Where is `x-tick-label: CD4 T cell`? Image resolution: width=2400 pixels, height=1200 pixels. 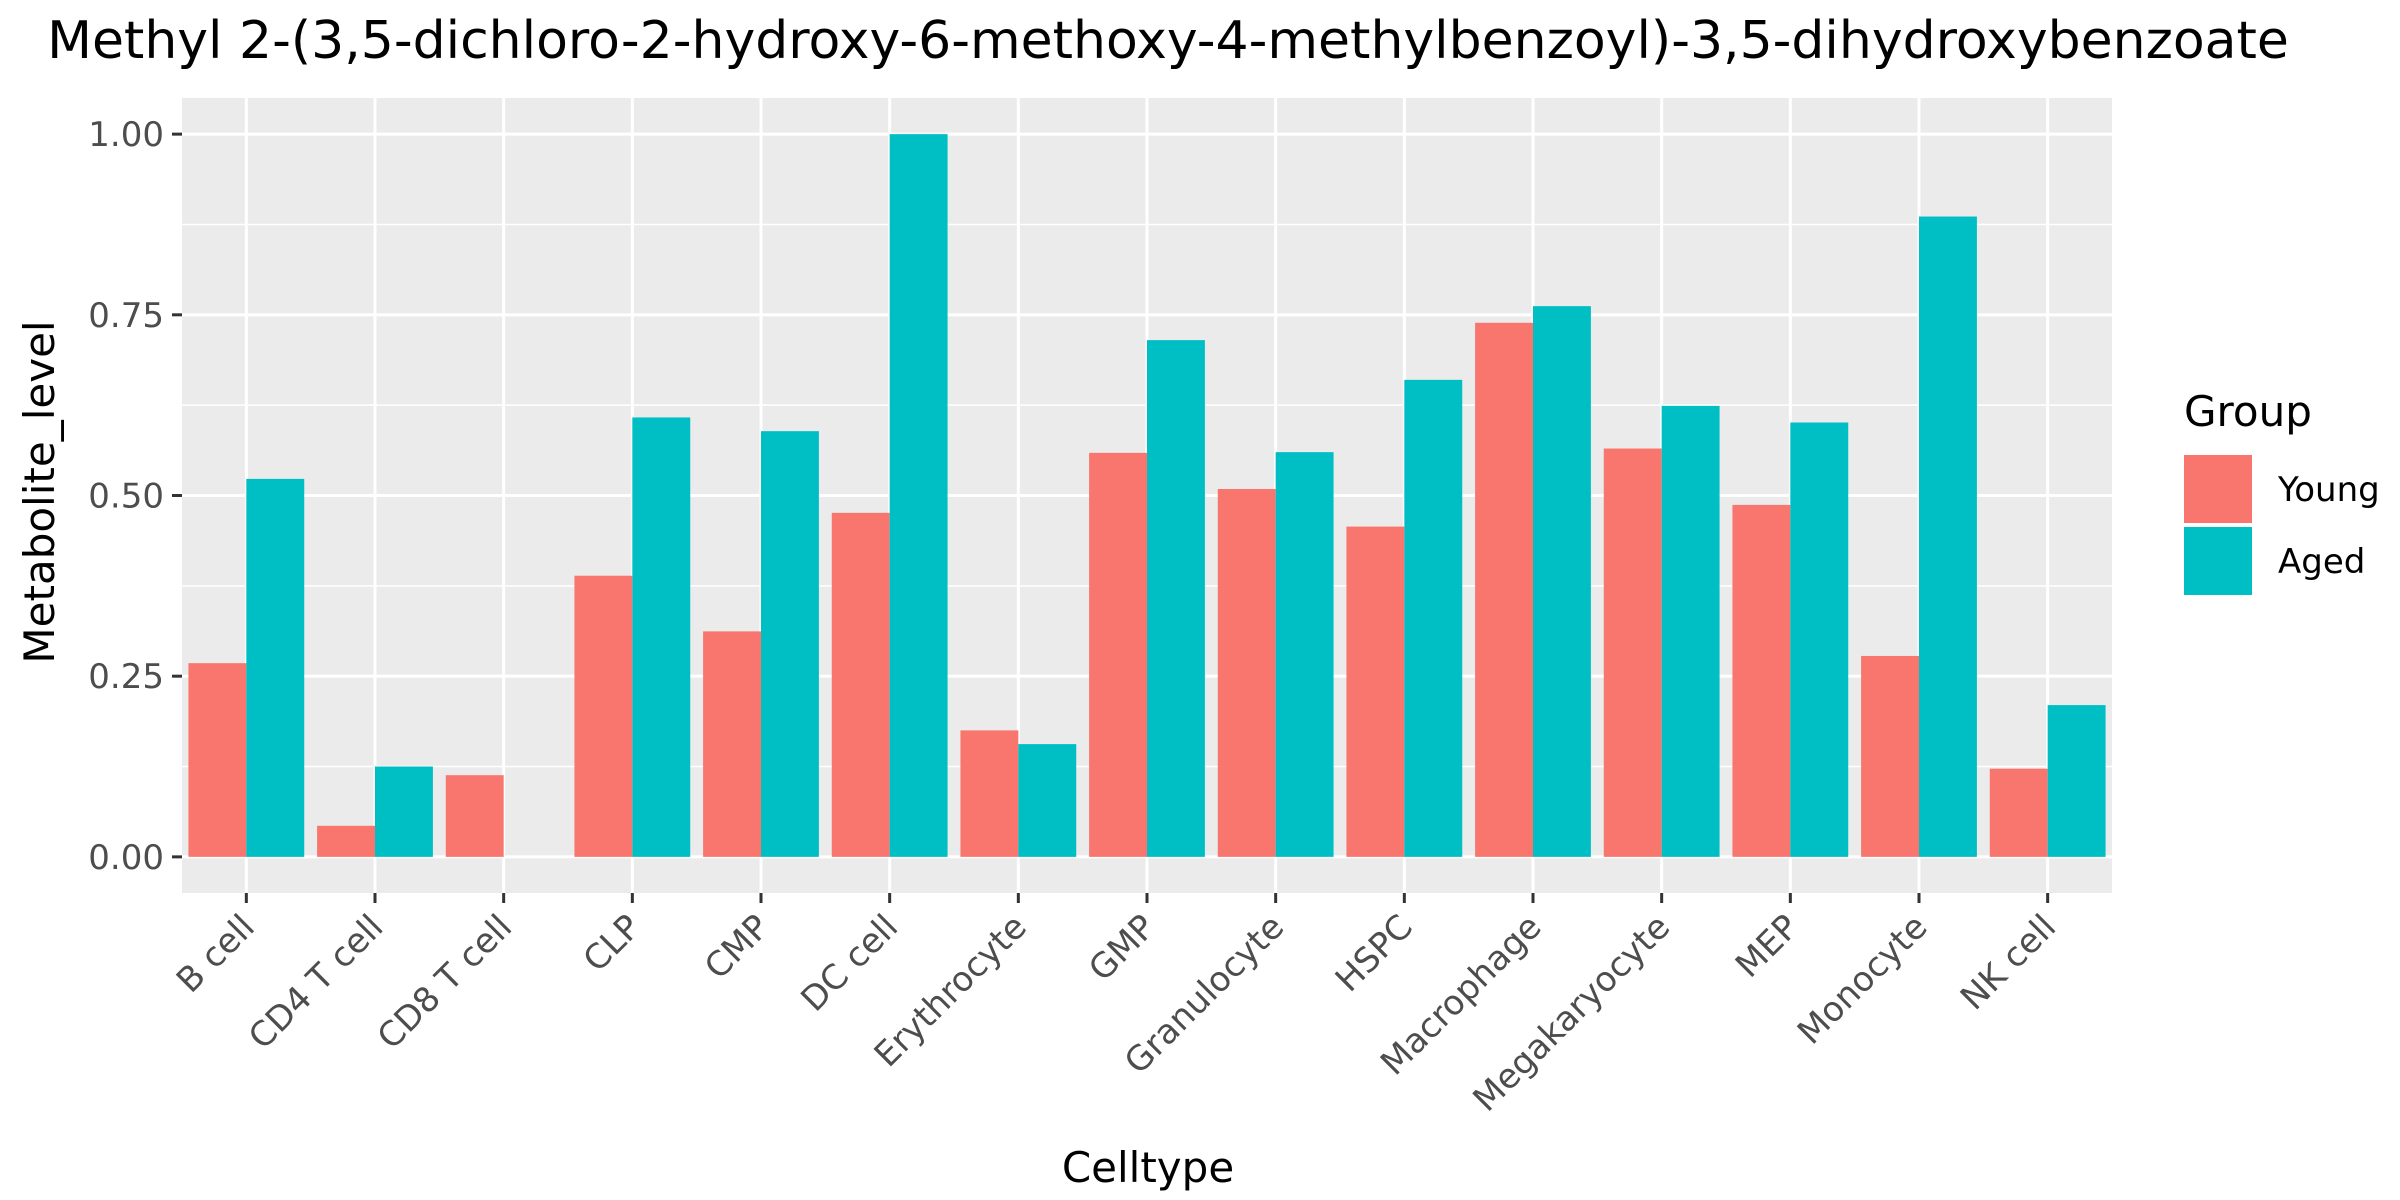
x-tick-label: CD4 T cell is located at coordinates (316, 982).